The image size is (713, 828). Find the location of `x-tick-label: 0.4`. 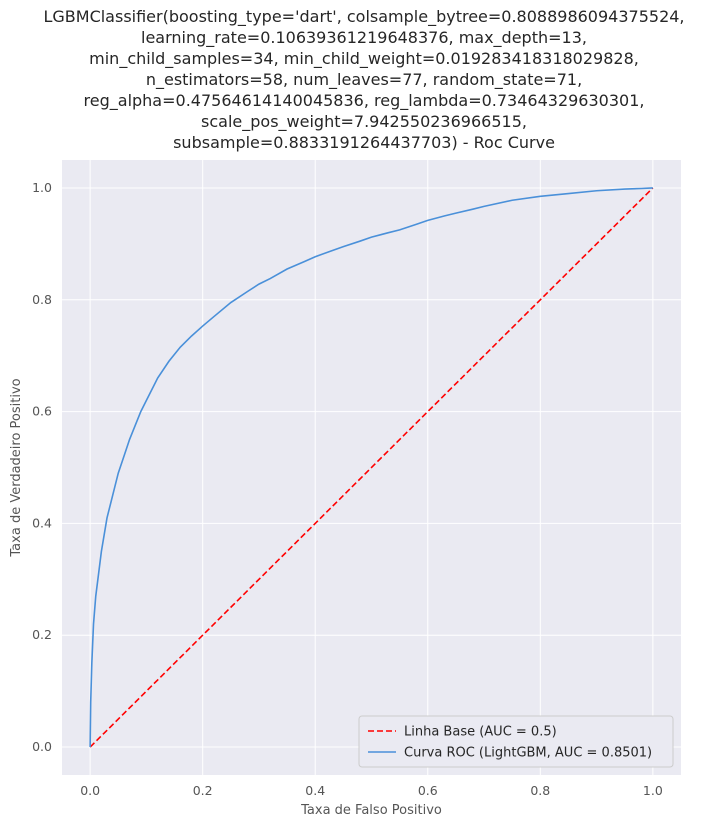

x-tick-label: 0.4 is located at coordinates (315, 790).